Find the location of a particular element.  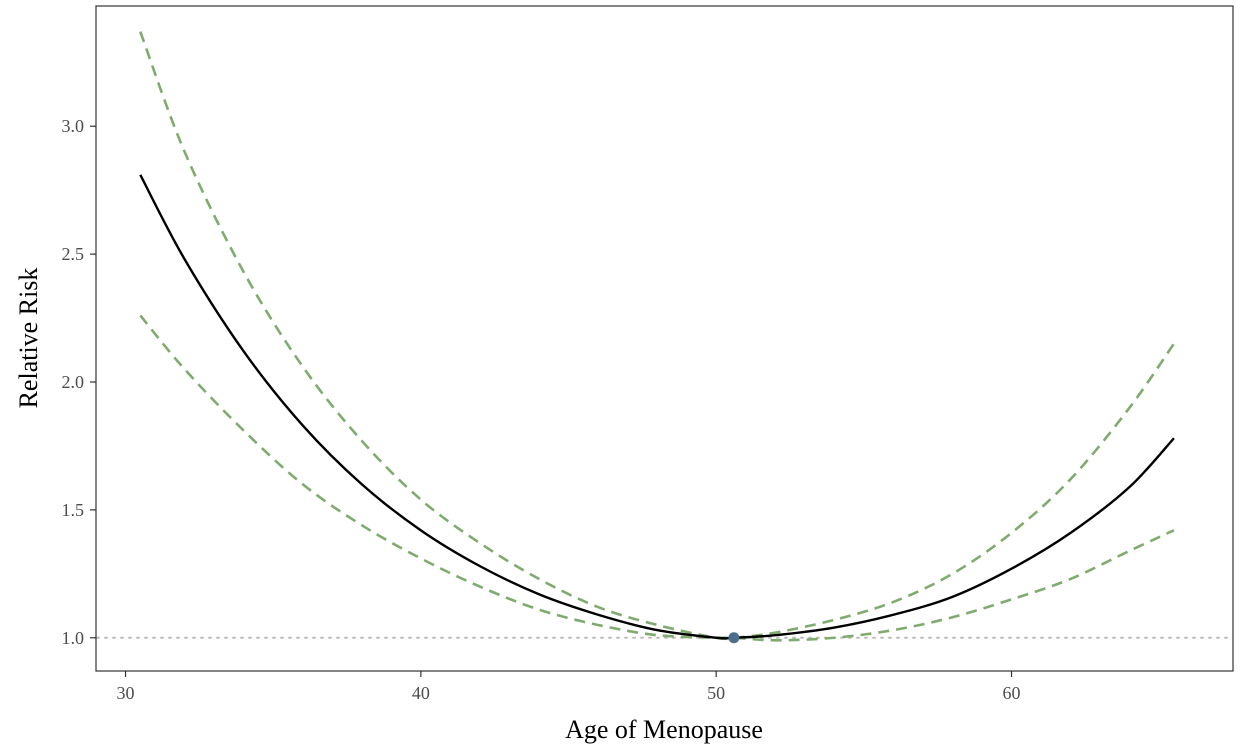

point-layer is located at coordinates (734, 638).